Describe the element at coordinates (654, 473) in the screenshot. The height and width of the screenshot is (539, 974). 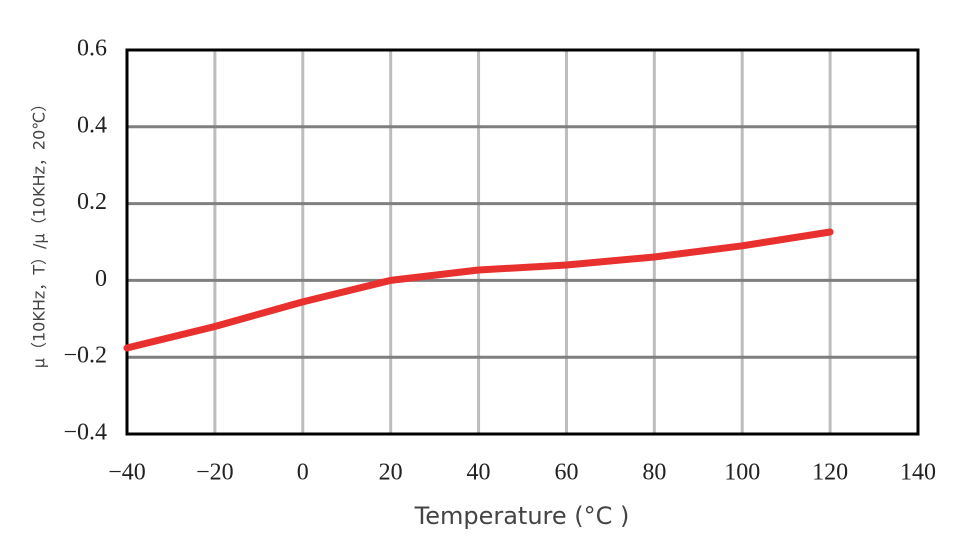
I see `x-tick-label: 80` at that location.